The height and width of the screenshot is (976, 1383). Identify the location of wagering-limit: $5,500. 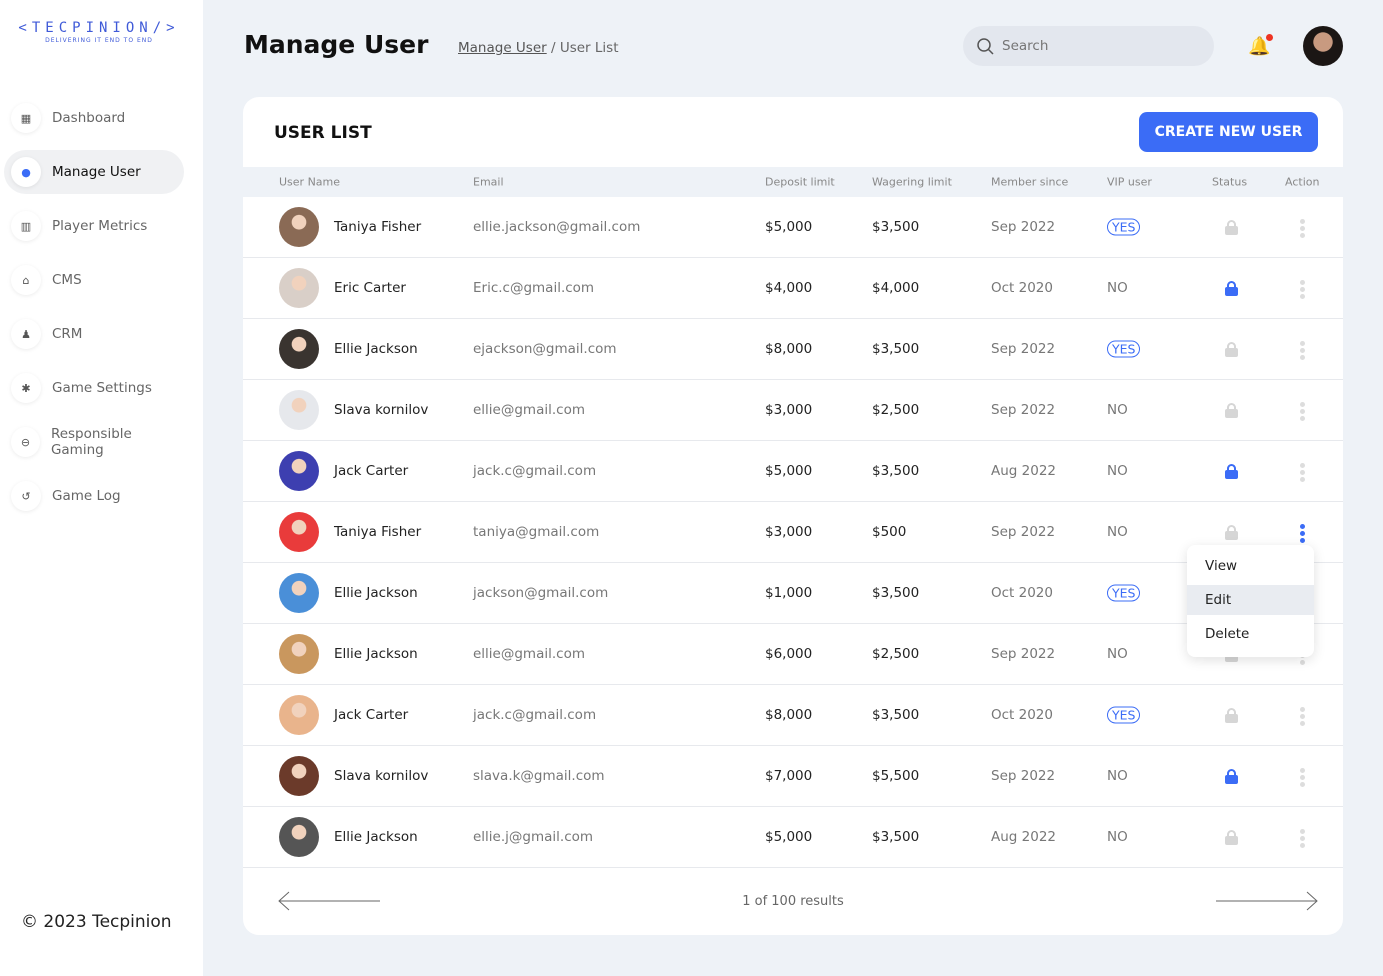
(896, 776).